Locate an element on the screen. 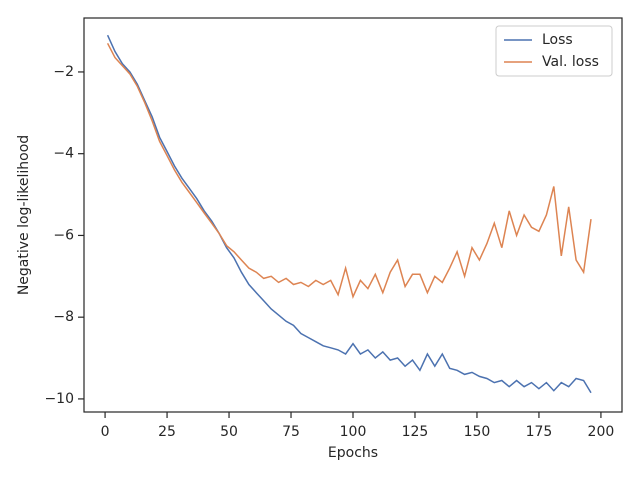 Image resolution: width=640 pixels, height=480 pixels. y-tick-label: −2 is located at coordinates (63, 72).